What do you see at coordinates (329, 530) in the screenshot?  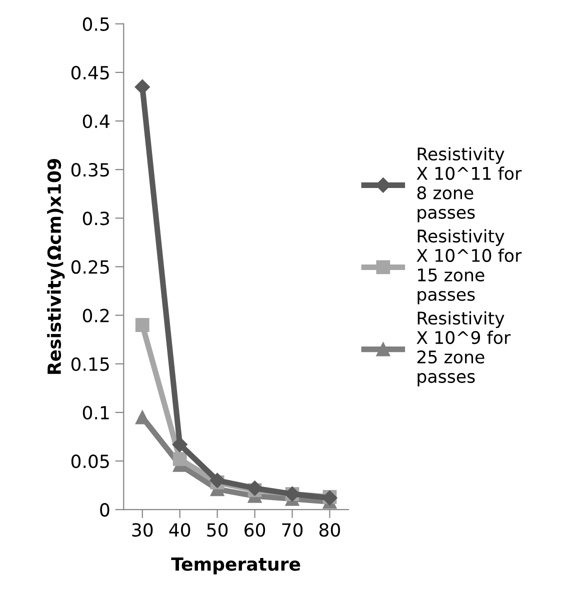 I see `x-tick-label: 80` at bounding box center [329, 530].